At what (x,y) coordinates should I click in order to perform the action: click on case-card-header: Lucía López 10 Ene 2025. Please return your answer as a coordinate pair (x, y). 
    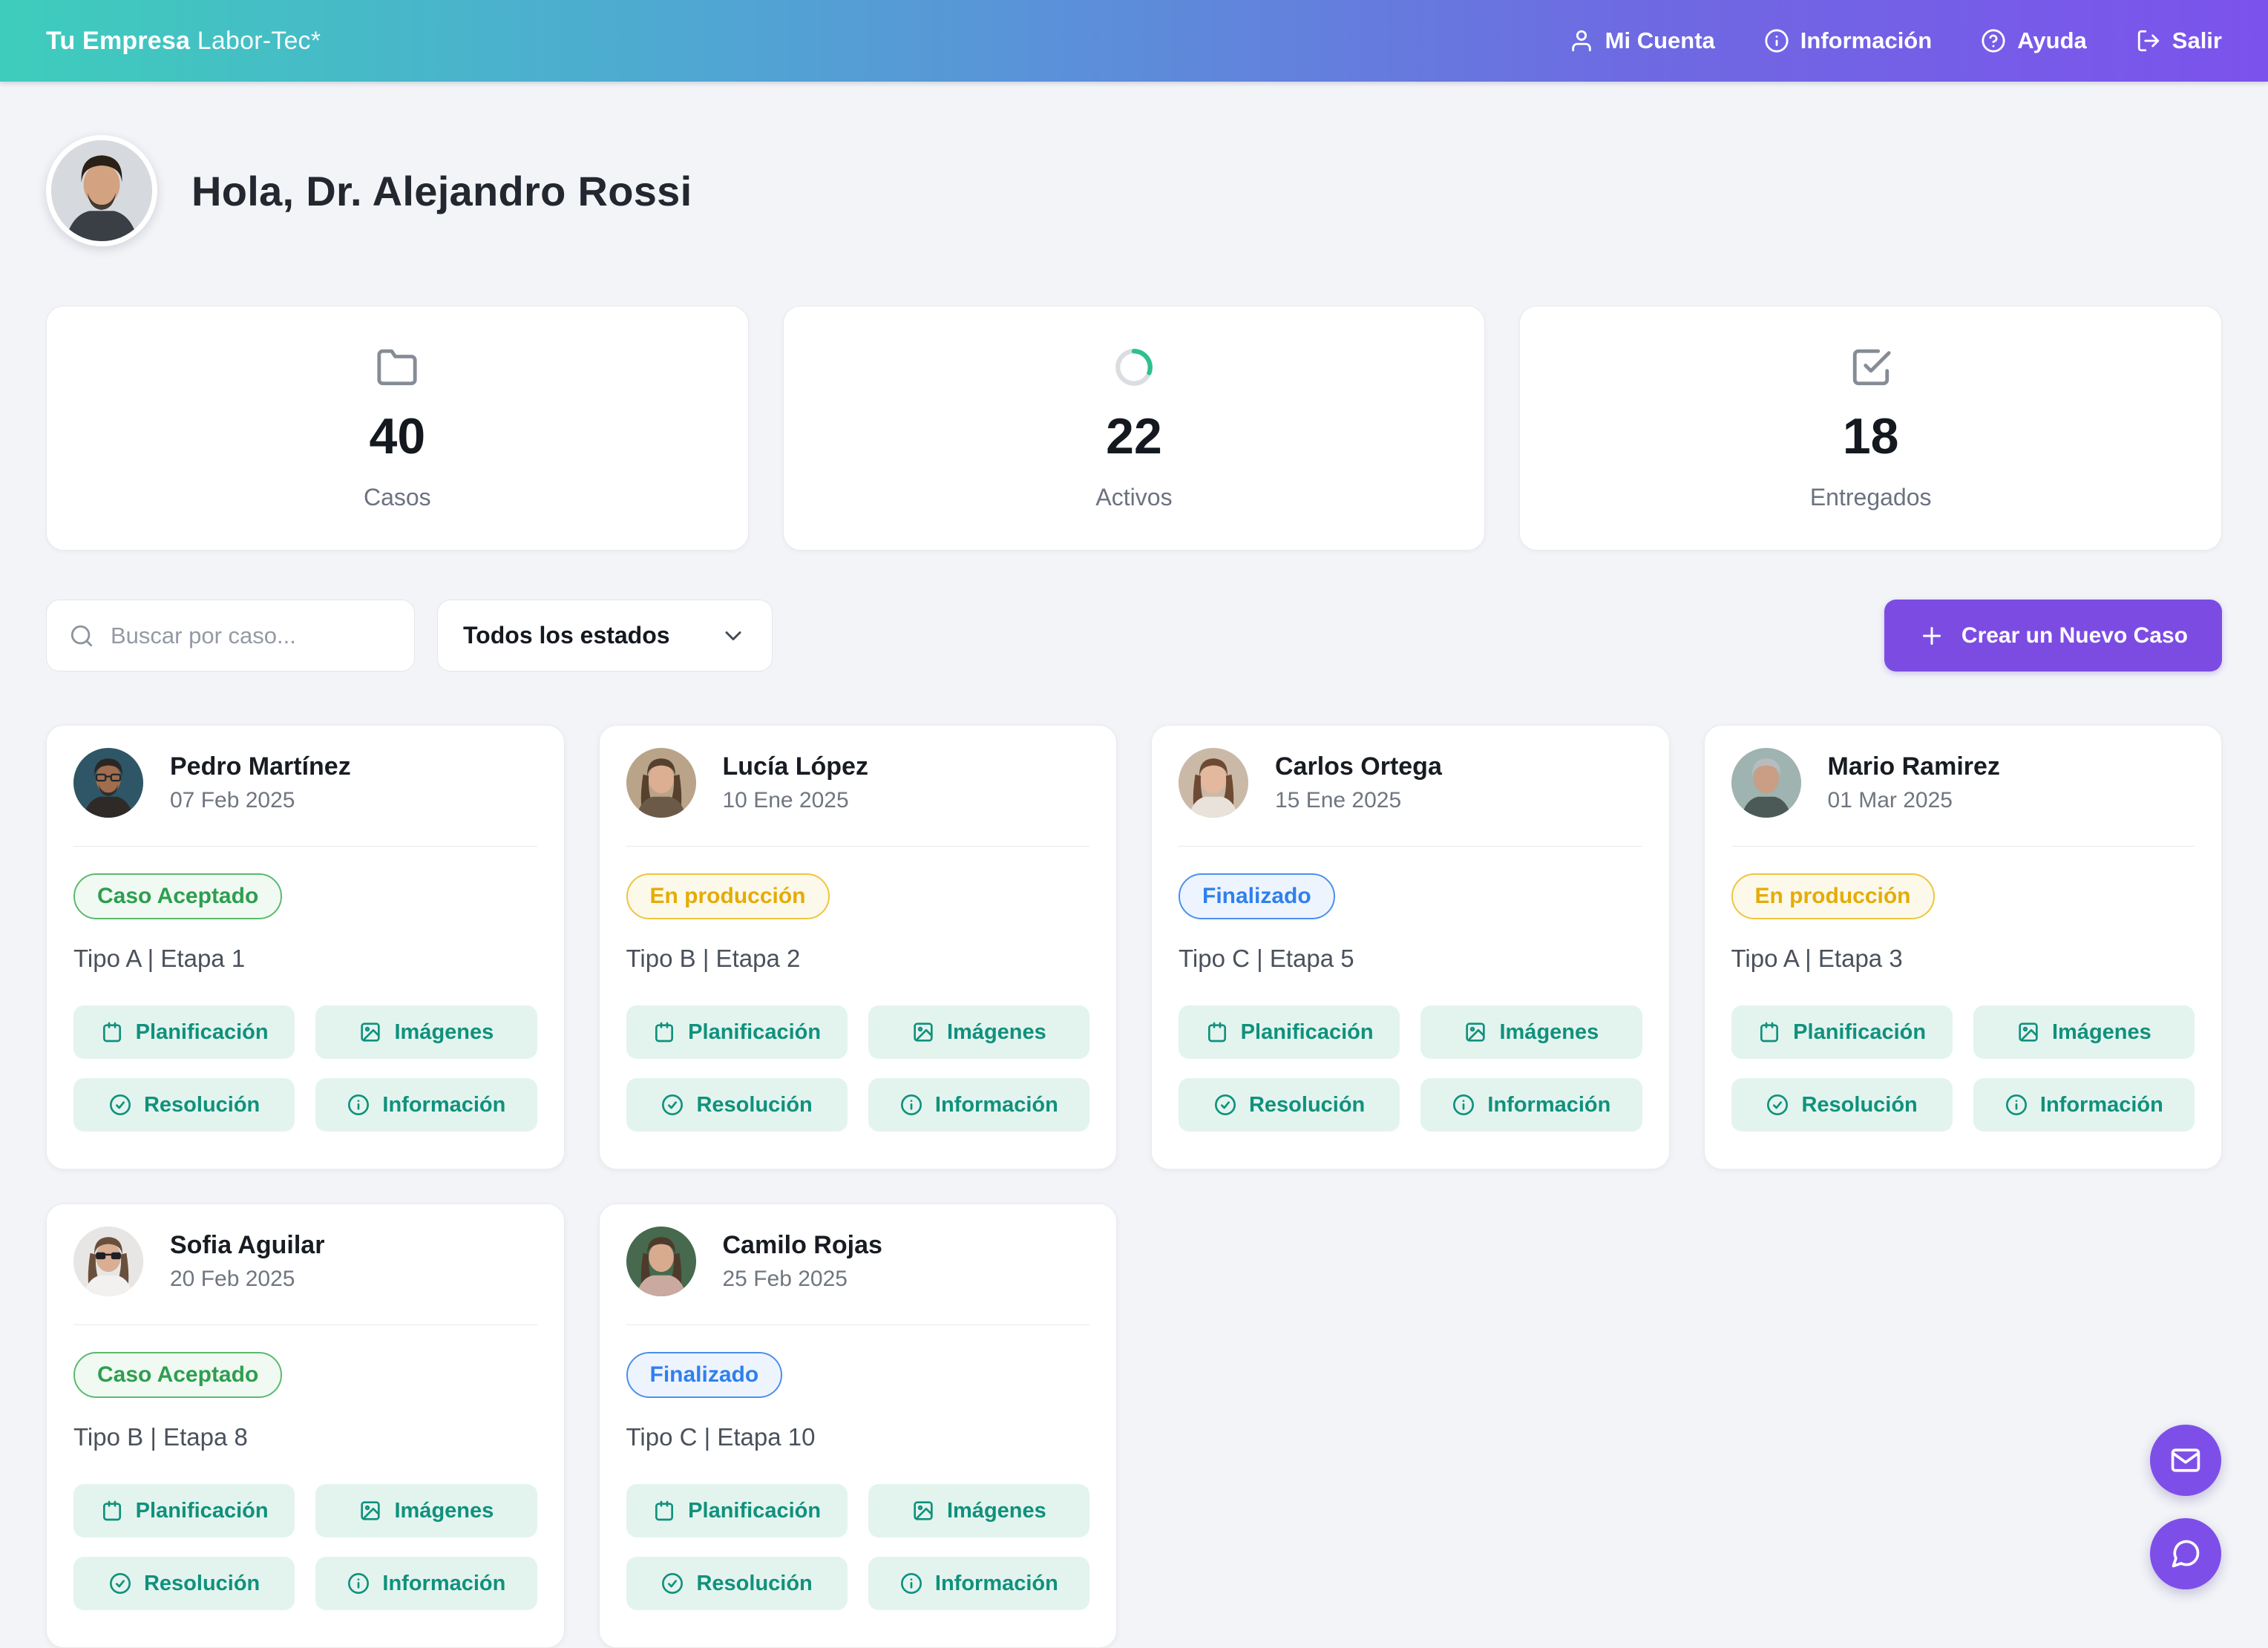
    Looking at the image, I should click on (858, 783).